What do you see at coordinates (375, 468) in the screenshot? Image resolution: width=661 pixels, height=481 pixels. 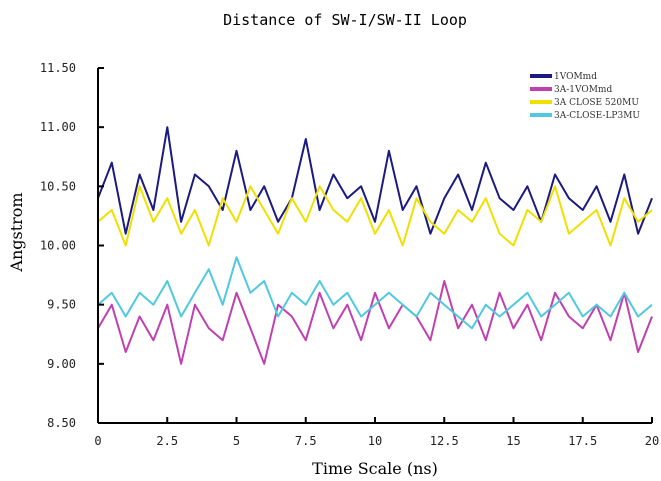 I see `x-axis-label: Time Scale (ns)` at bounding box center [375, 468].